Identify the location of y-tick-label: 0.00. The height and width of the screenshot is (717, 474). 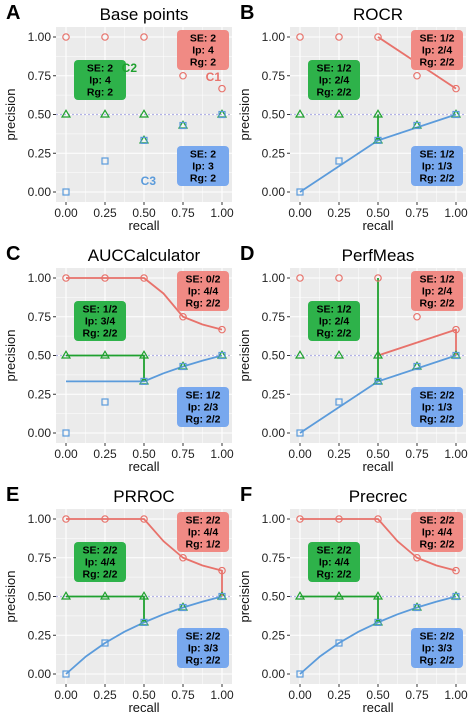
(40, 674).